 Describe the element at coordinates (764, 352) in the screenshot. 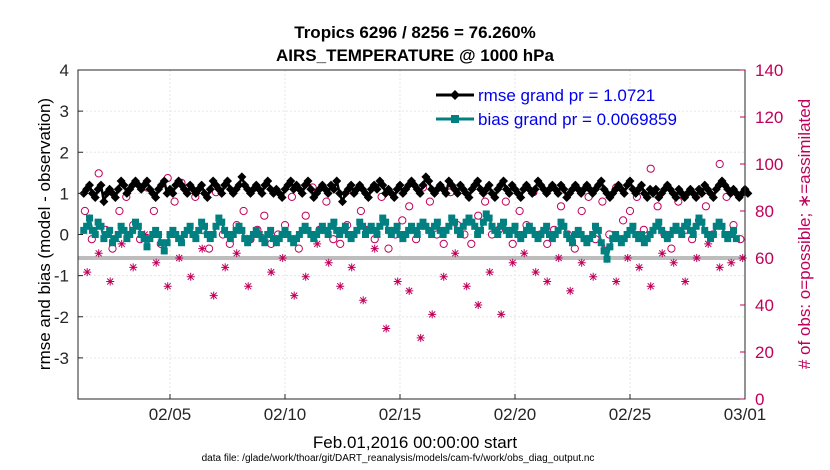

I see `right-tick-label: 20` at that location.